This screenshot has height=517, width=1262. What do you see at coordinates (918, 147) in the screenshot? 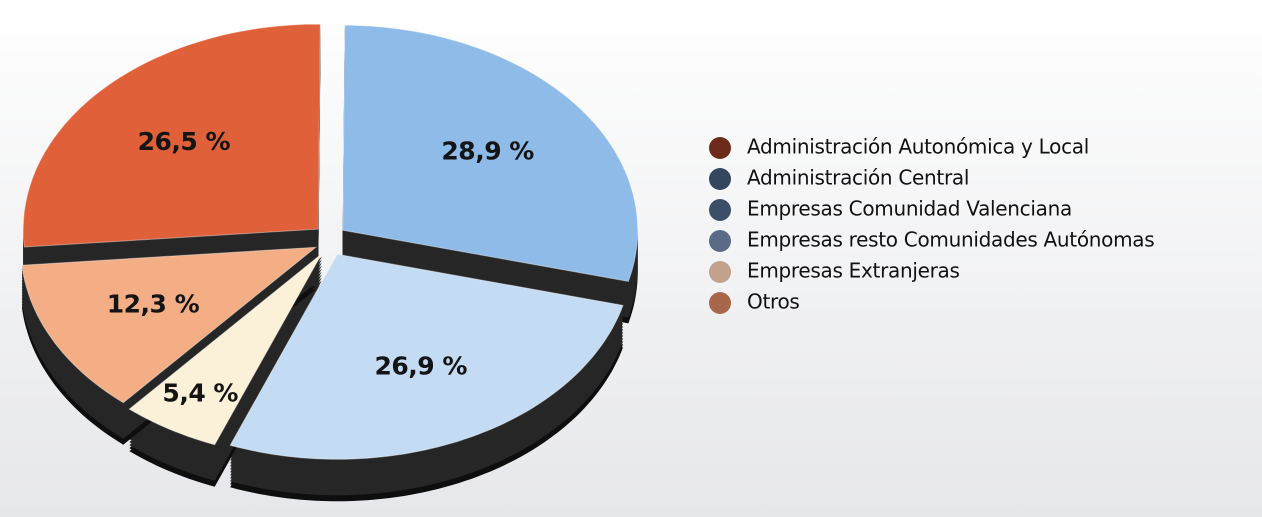
I see `legend-label: Administración Autonómica y Local` at bounding box center [918, 147].